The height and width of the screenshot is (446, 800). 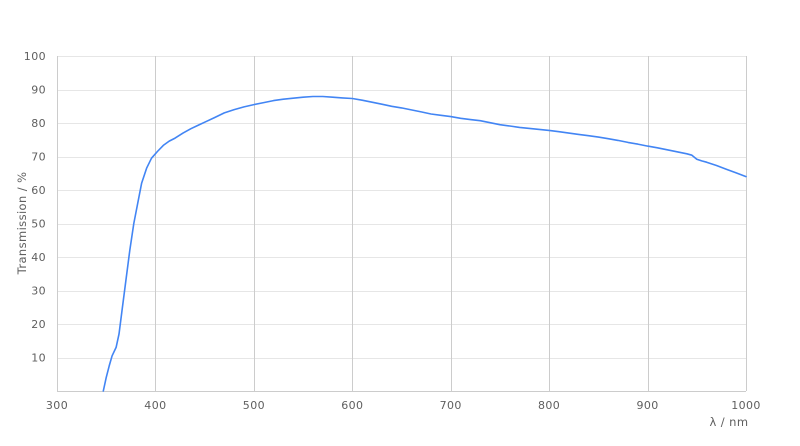 What do you see at coordinates (38, 190) in the screenshot?
I see `y-tick-label: 60` at bounding box center [38, 190].